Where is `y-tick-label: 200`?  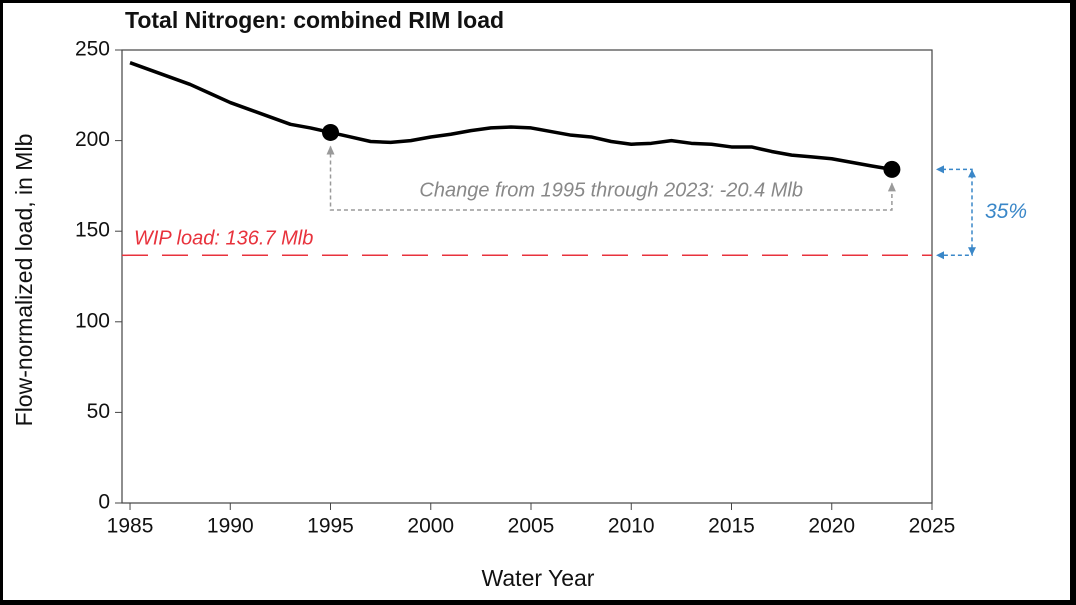 y-tick-label: 200 is located at coordinates (92, 139).